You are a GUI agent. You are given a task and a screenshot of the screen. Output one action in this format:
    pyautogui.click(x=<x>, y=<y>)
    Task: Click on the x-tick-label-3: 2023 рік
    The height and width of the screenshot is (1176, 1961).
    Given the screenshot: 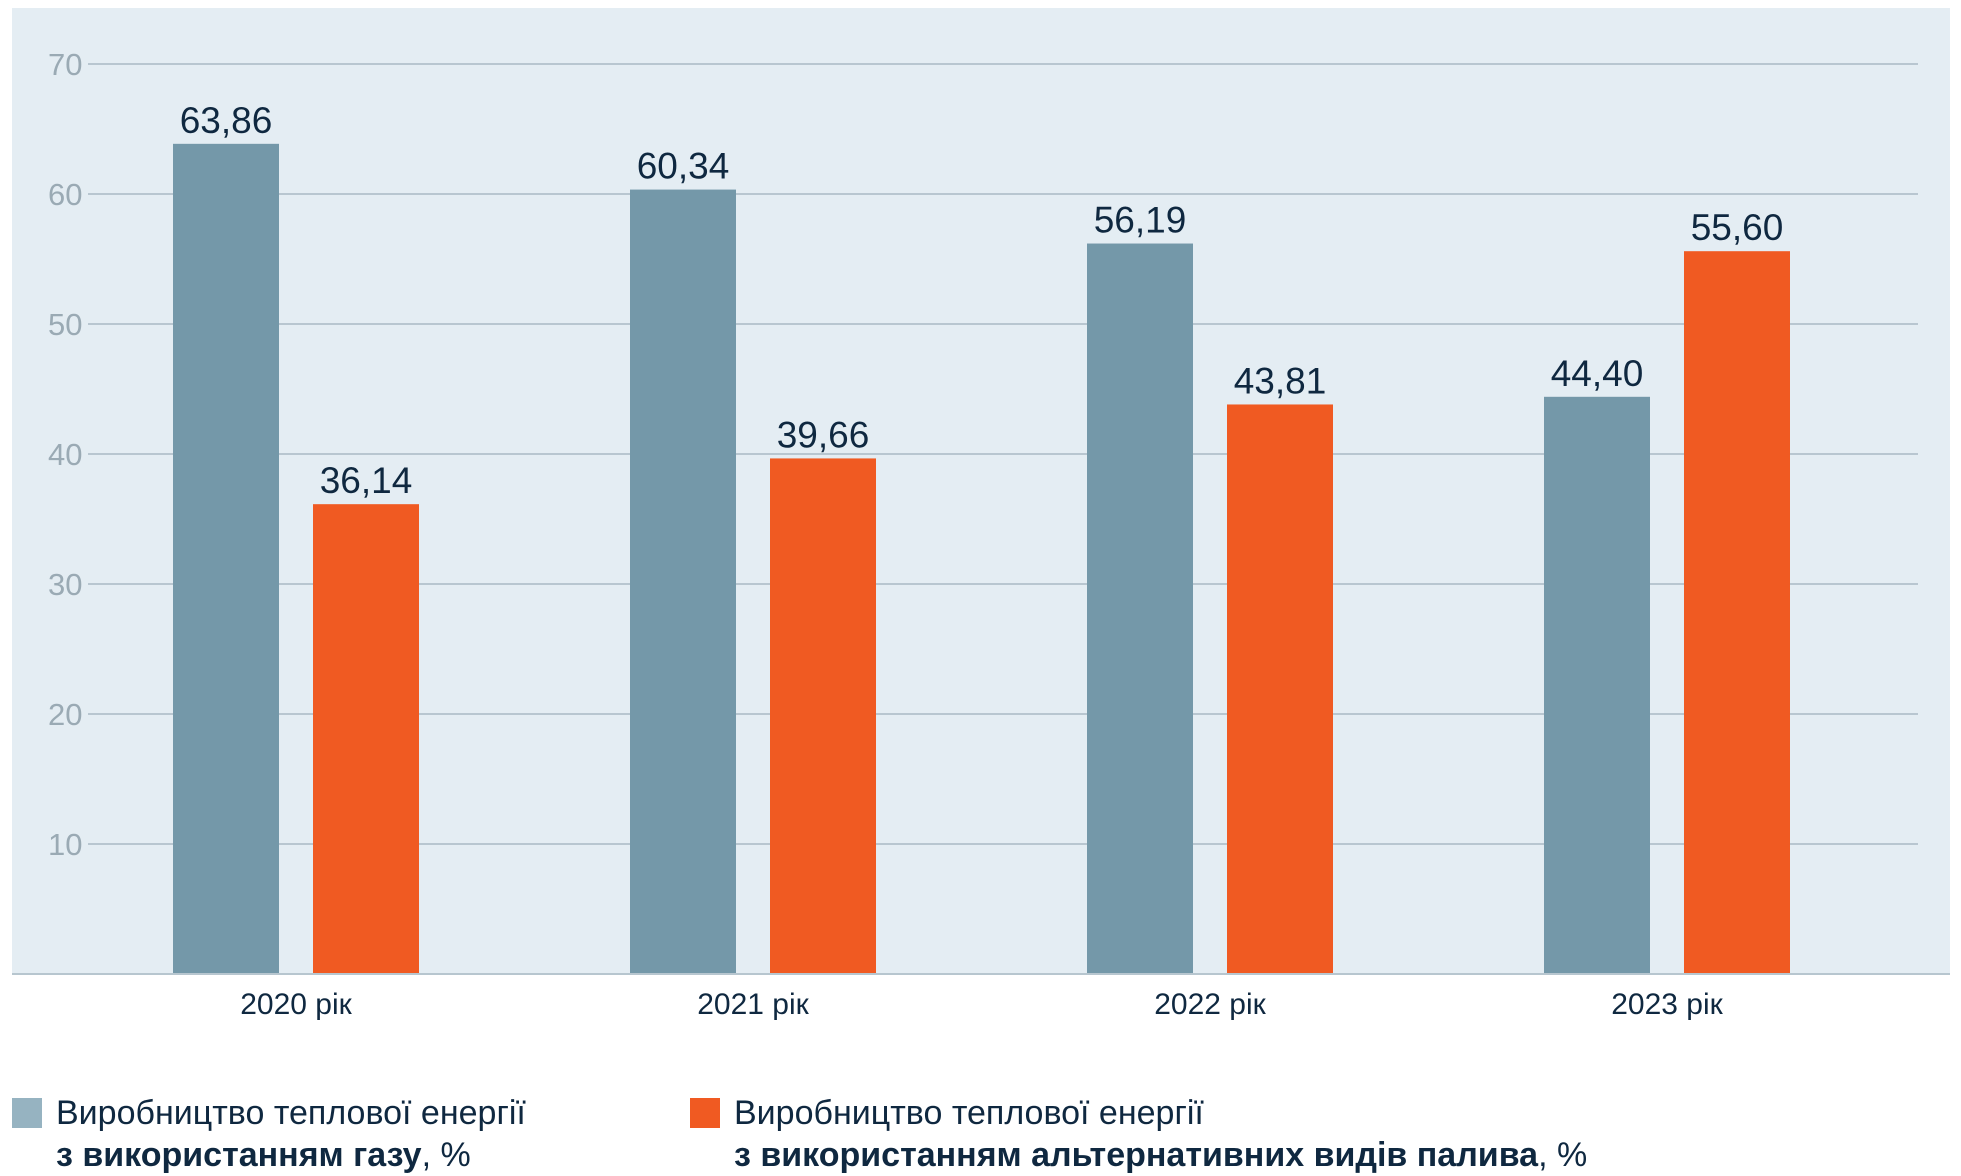 What is the action you would take?
    pyautogui.click(x=1667, y=1004)
    